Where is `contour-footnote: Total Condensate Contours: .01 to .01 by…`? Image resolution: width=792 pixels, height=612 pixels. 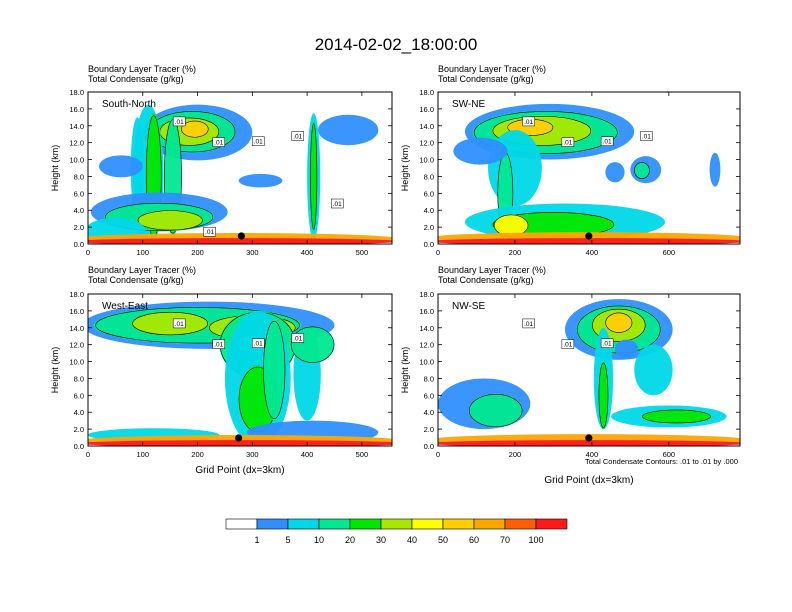
contour-footnote: Total Condensate Contours: .01 to .01 by… is located at coordinates (661, 461).